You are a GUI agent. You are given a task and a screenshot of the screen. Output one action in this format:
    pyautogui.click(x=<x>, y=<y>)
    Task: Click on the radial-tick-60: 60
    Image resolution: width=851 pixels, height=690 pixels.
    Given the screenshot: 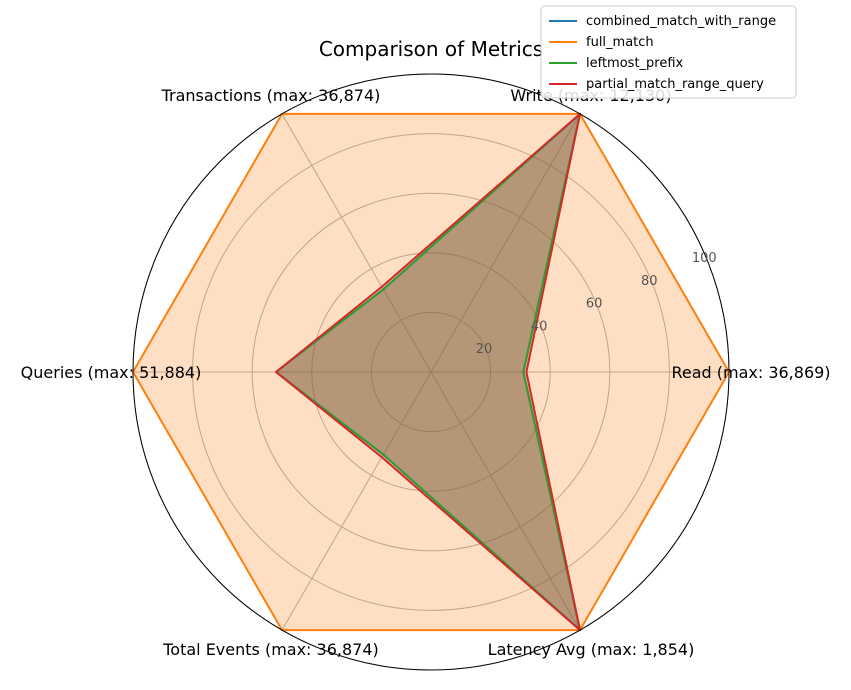 What is the action you would take?
    pyautogui.click(x=594, y=304)
    